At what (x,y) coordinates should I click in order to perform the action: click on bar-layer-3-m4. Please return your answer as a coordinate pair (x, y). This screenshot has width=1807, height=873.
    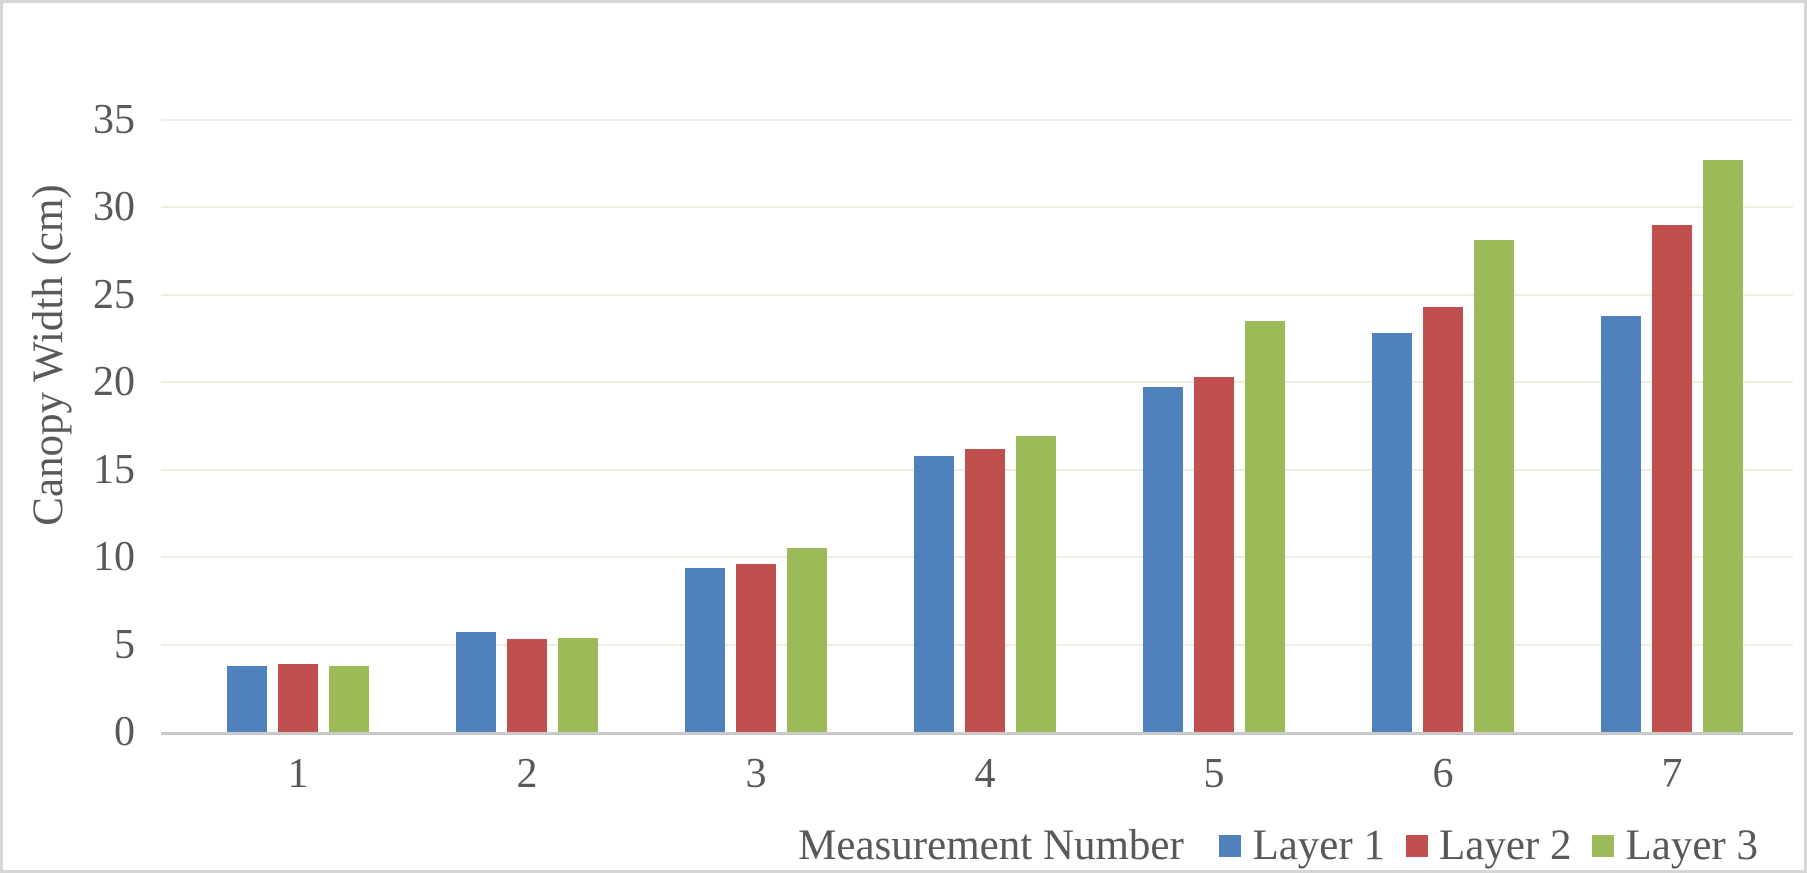
    Looking at the image, I should click on (1036, 584).